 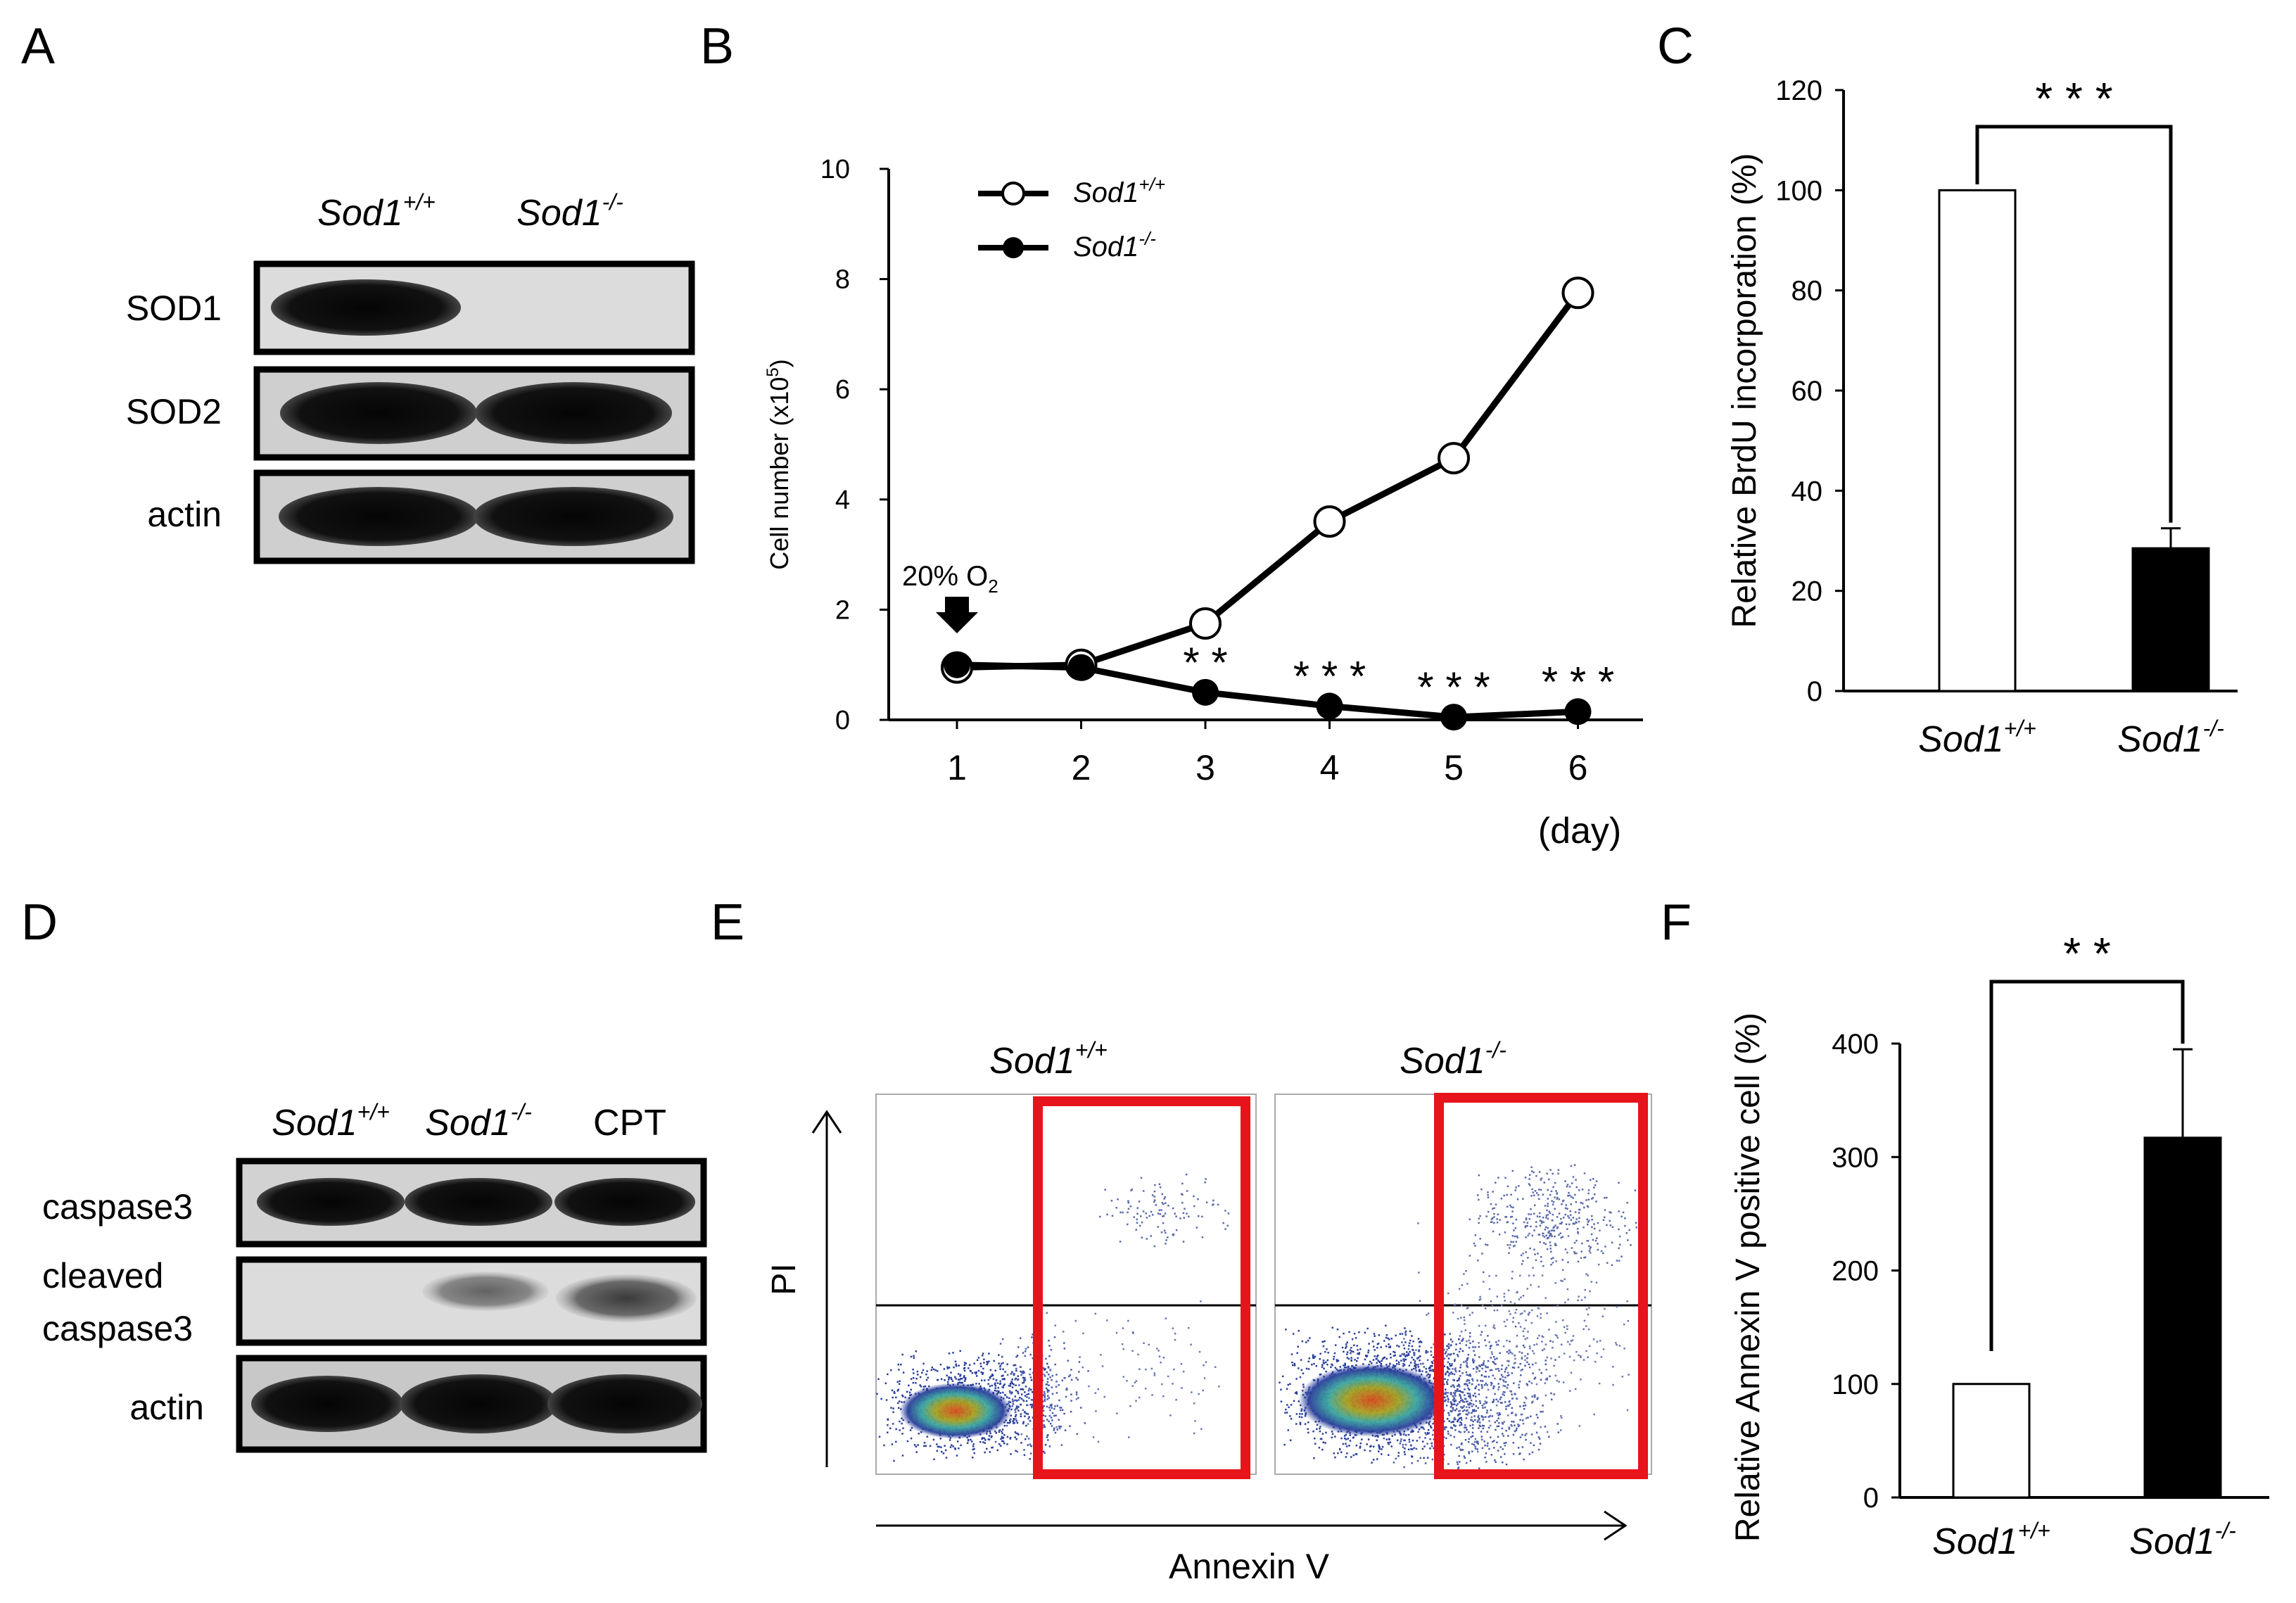 What do you see at coordinates (2170, 619) in the screenshot?
I see `panel-c-bar` at bounding box center [2170, 619].